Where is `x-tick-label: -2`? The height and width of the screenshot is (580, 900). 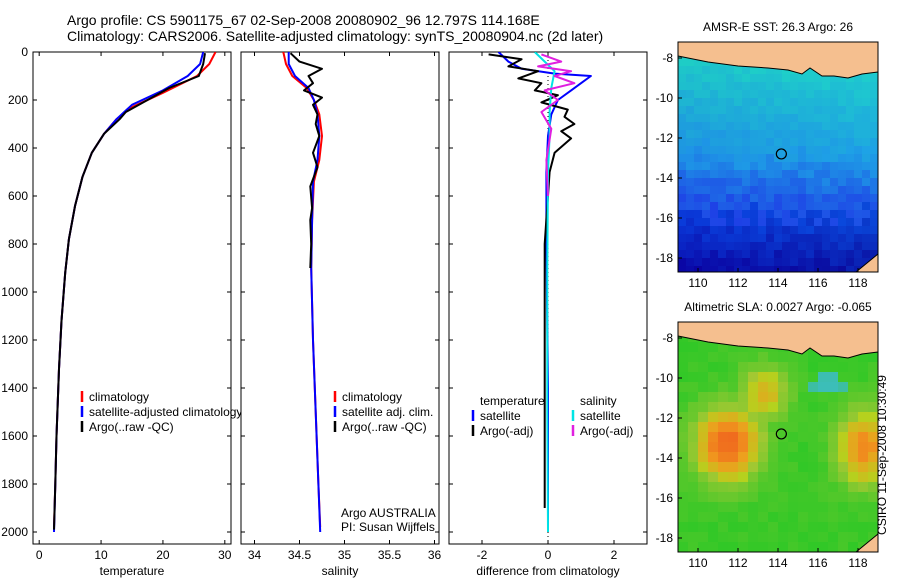 x-tick-label: -2 is located at coordinates (482, 555).